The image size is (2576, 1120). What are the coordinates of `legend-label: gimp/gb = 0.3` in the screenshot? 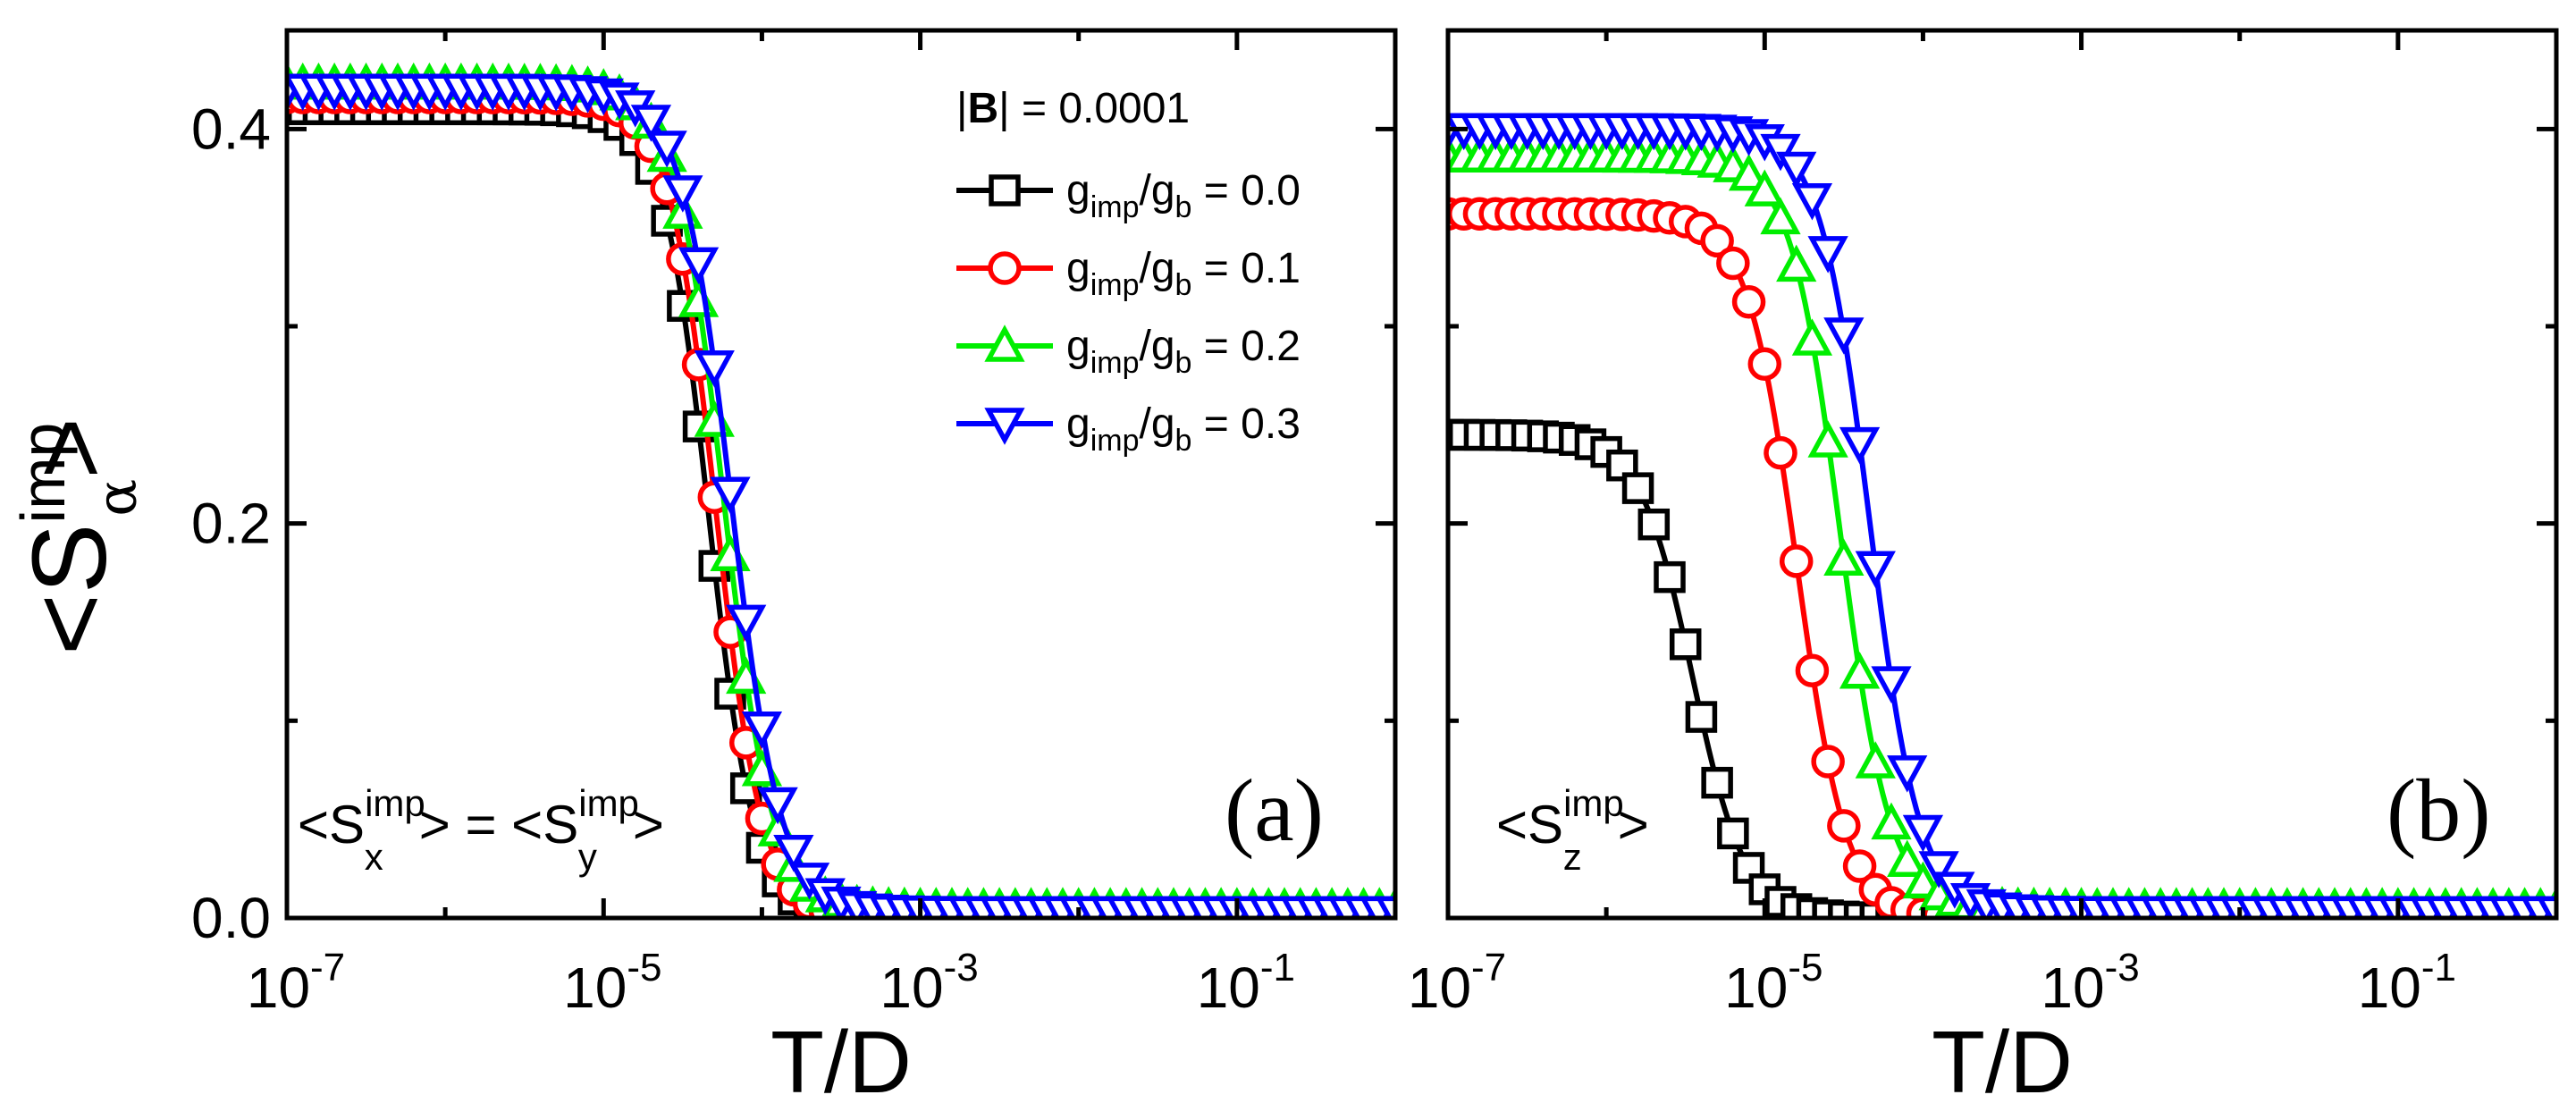 It's located at (1184, 429).